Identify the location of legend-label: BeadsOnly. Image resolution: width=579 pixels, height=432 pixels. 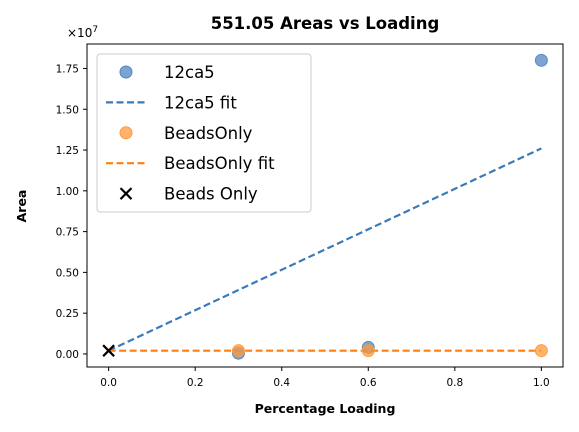
(208, 133).